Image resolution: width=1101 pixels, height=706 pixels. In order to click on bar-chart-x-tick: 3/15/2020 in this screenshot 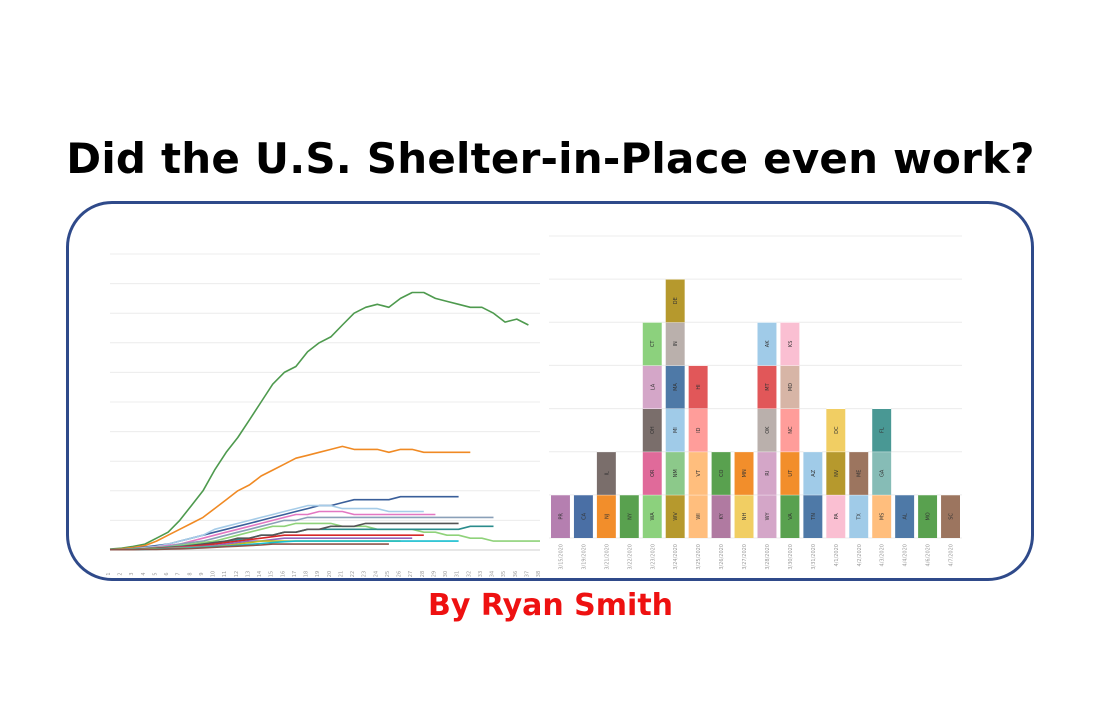, I will do `click(561, 557)`.